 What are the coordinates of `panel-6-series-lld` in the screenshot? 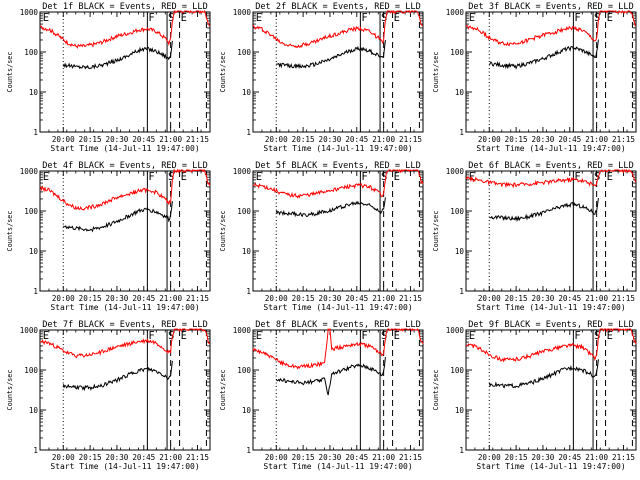 It's located at (551, 178).